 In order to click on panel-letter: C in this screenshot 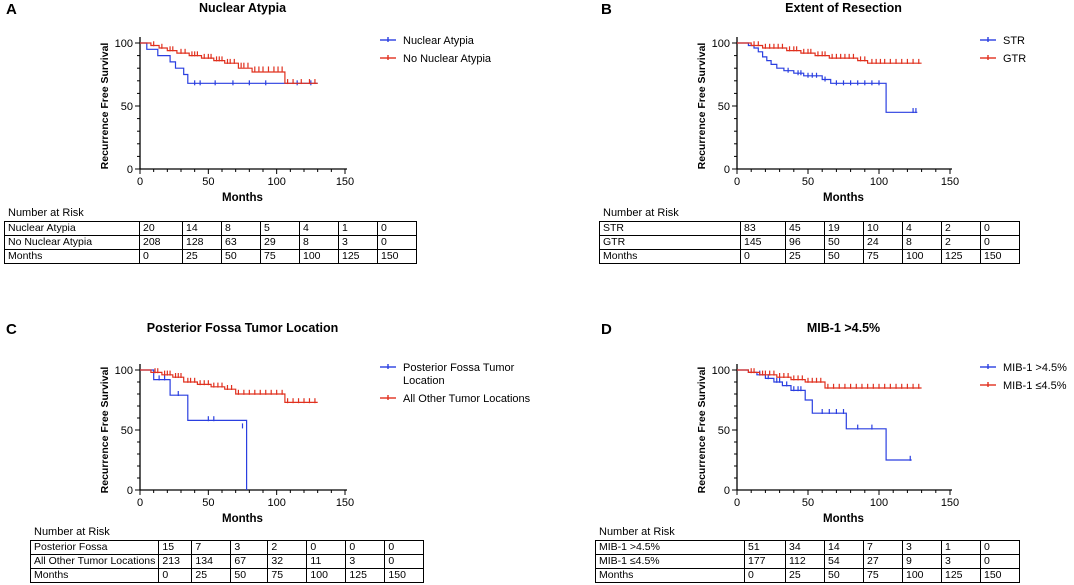, I will do `click(11, 329)`.